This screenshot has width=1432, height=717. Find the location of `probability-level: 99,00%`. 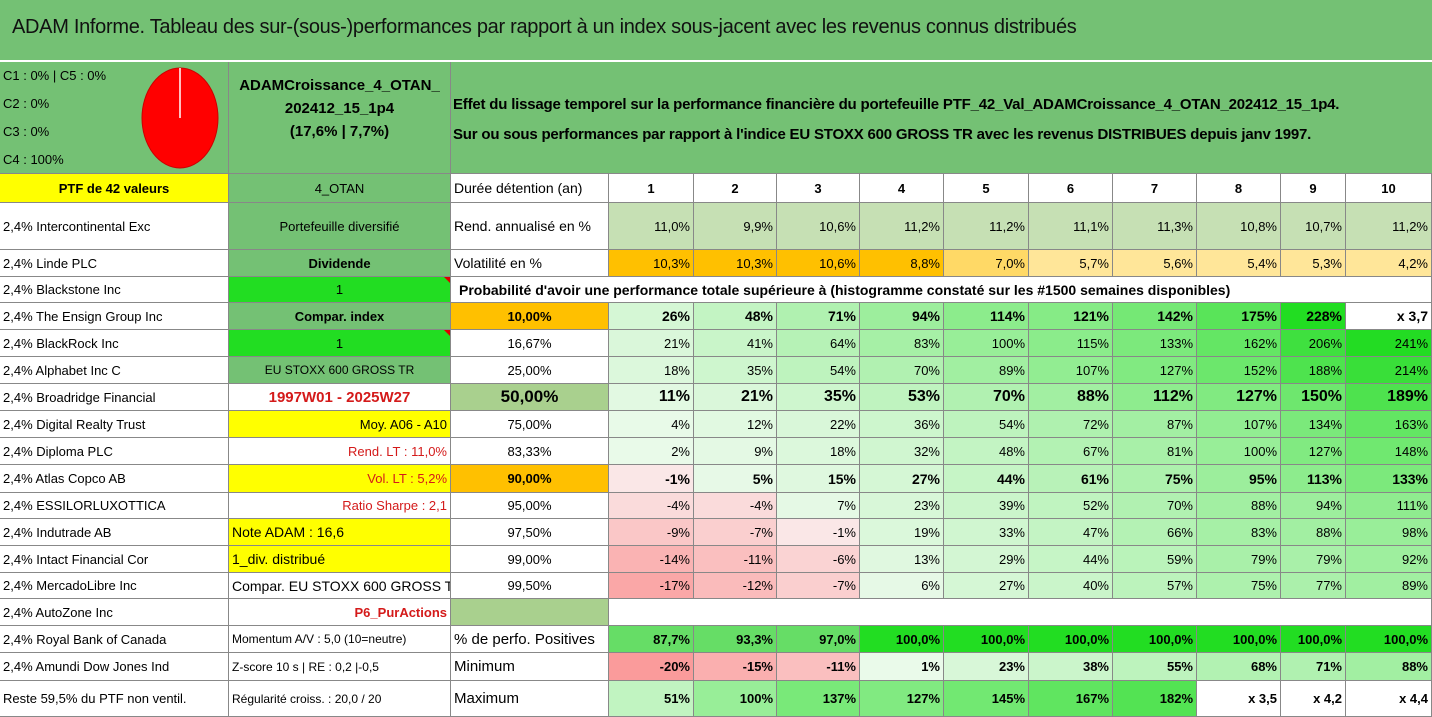

probability-level: 99,00% is located at coordinates (530, 559).